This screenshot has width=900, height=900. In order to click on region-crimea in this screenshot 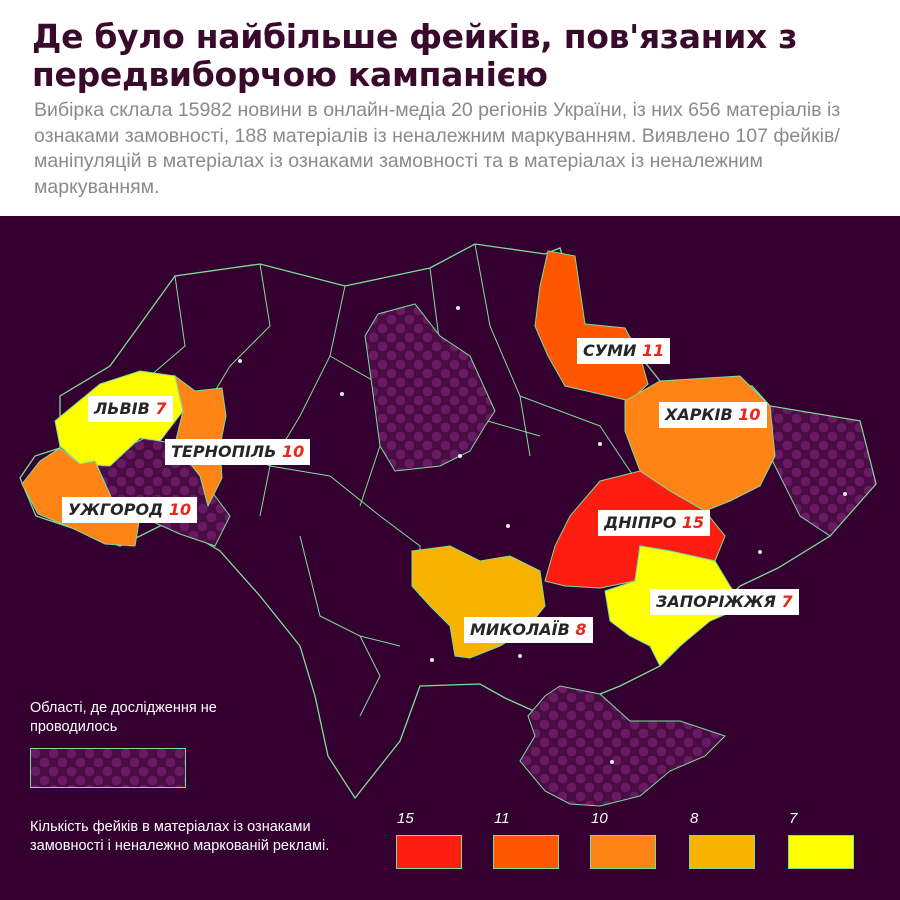, I will do `click(622, 746)`.